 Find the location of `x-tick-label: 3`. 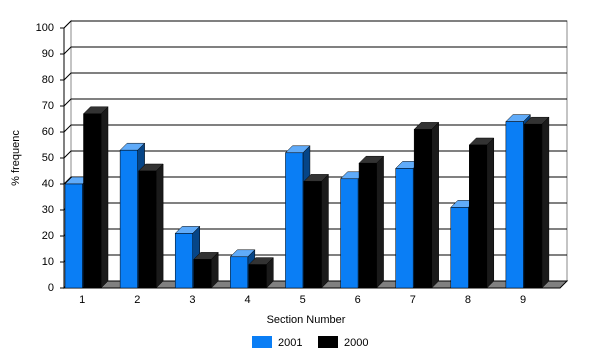

x-tick-label: 3 is located at coordinates (192, 300).